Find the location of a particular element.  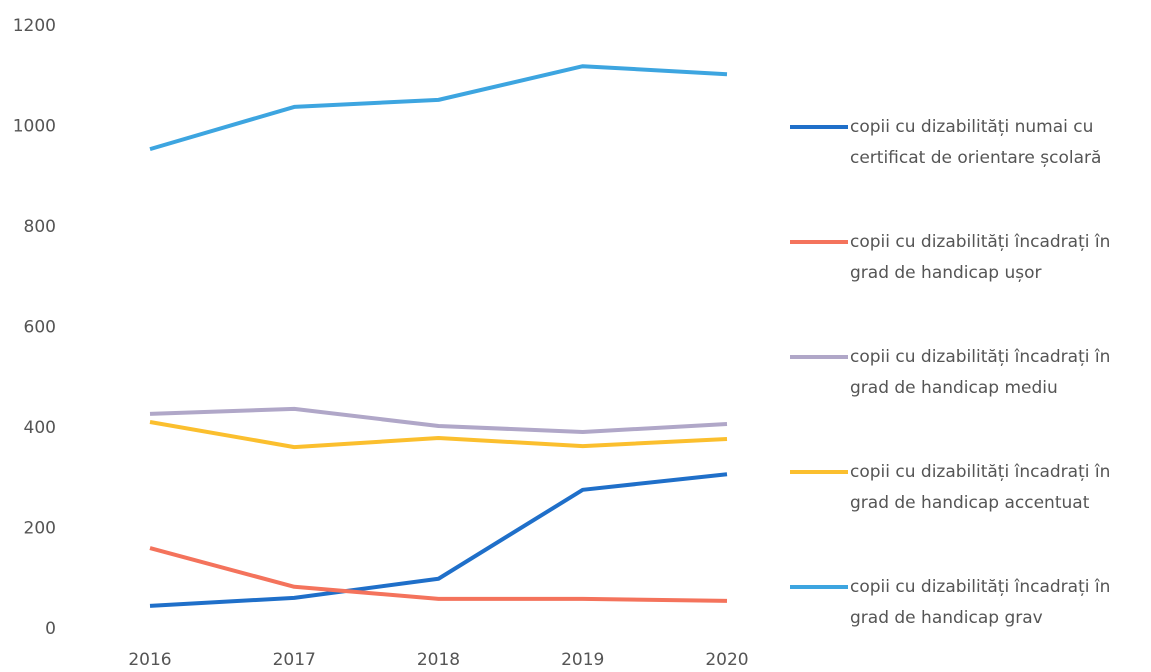

x-tick-label: 2017 is located at coordinates (294, 660).